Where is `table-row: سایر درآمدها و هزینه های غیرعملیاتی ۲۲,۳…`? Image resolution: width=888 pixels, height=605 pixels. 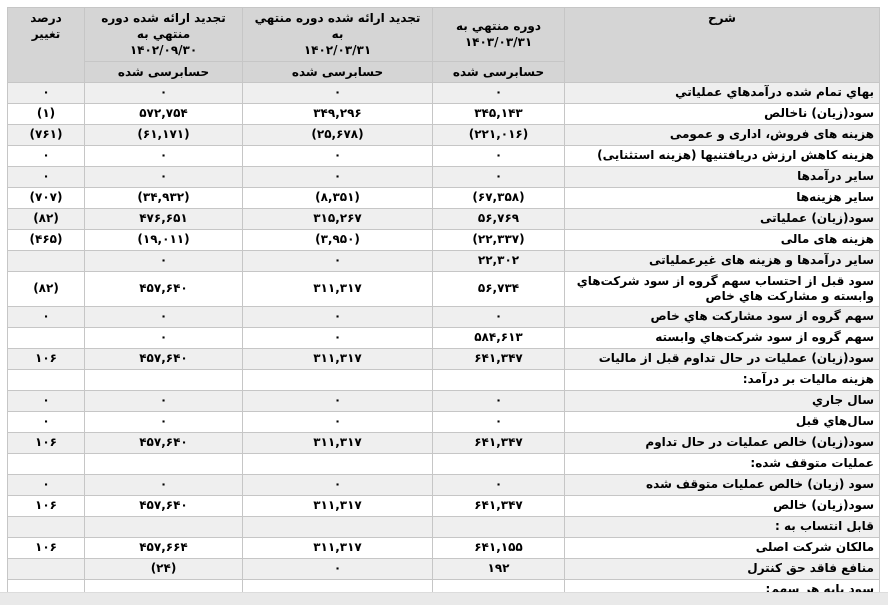 table-row: سایر درآمدها و هزینه های غیرعملیاتی ۲۲,۳… is located at coordinates (443, 260).